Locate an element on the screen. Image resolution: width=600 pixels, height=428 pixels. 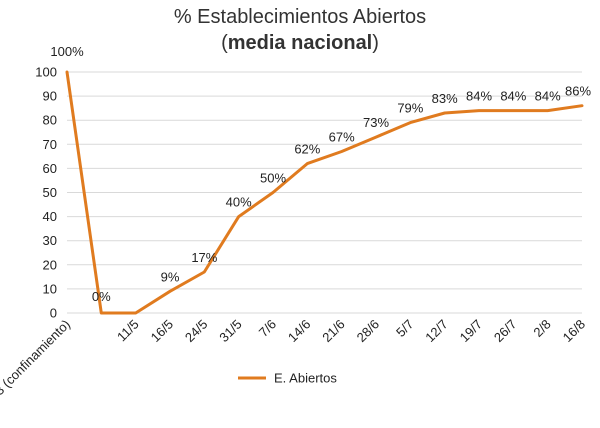
y-tick-label: 70 is located at coordinates (50, 144).